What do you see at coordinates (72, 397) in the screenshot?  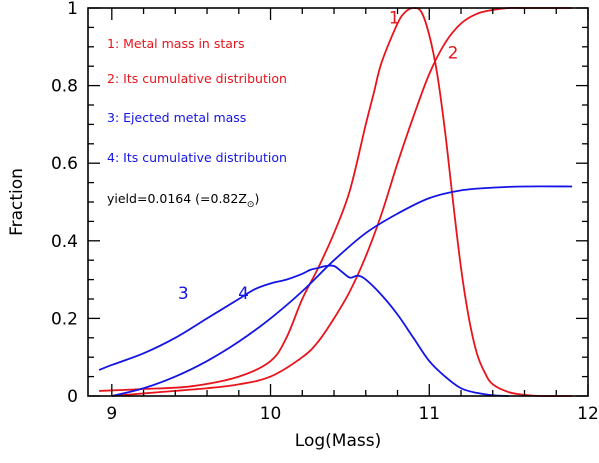 I see `y-tick-label: 0` at bounding box center [72, 397].